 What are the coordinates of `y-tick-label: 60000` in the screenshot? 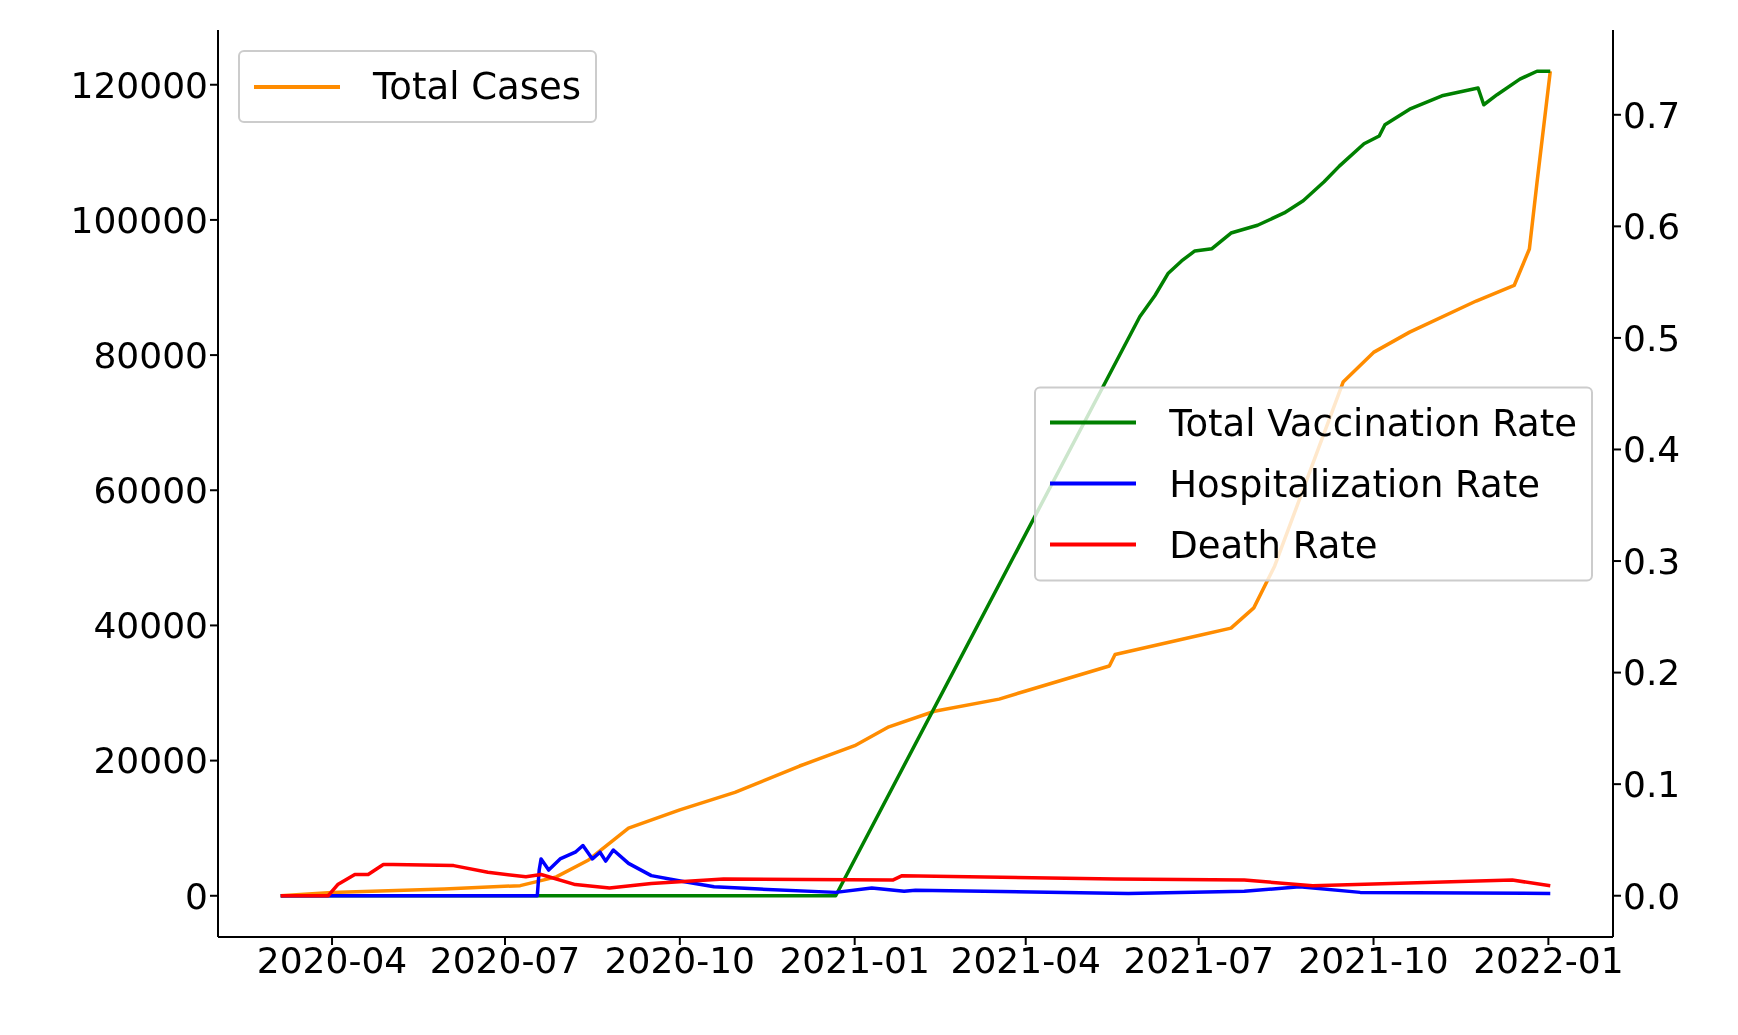 It's located at (150, 491).